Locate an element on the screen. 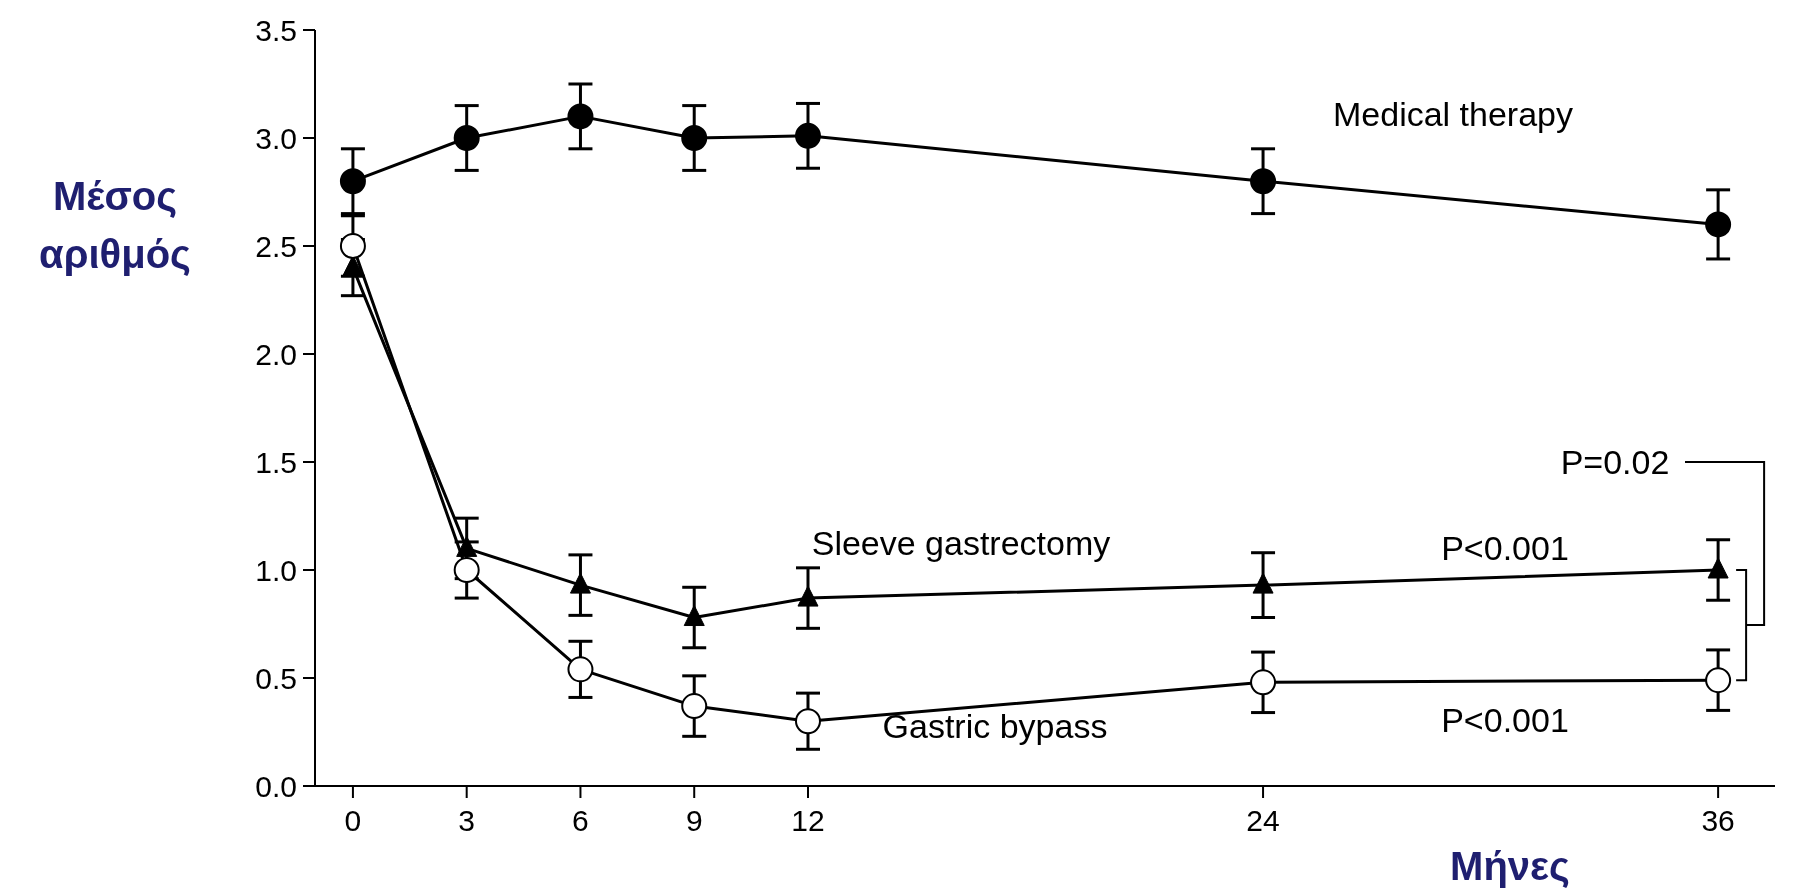 This screenshot has height=896, width=1794. series-label: Gastric bypass is located at coordinates (995, 726).